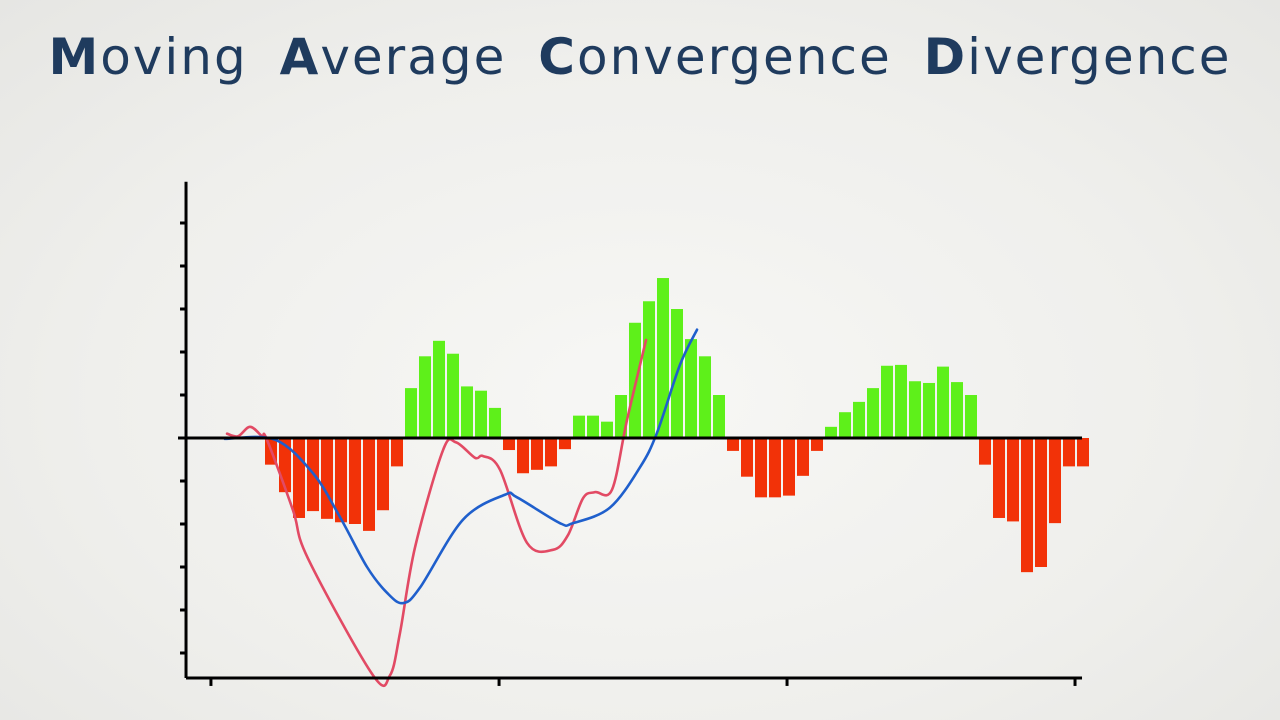 The width and height of the screenshot is (1280, 720). What do you see at coordinates (174, 57) in the screenshot?
I see `title-word-1: oving` at bounding box center [174, 57].